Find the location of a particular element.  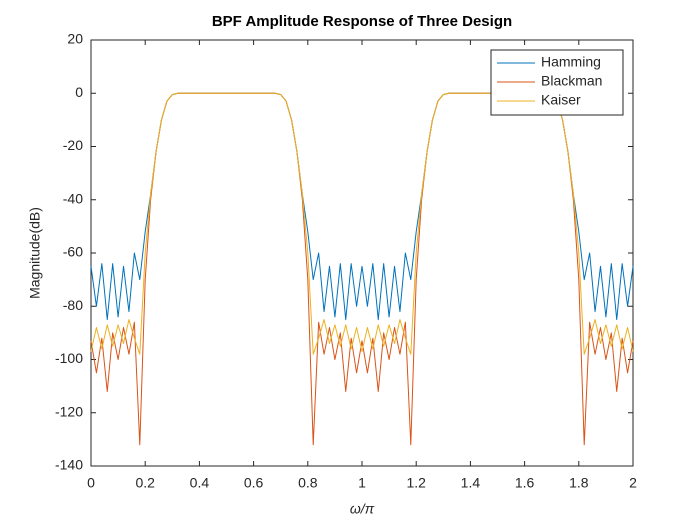

x-tick-label: 0 is located at coordinates (91, 483).